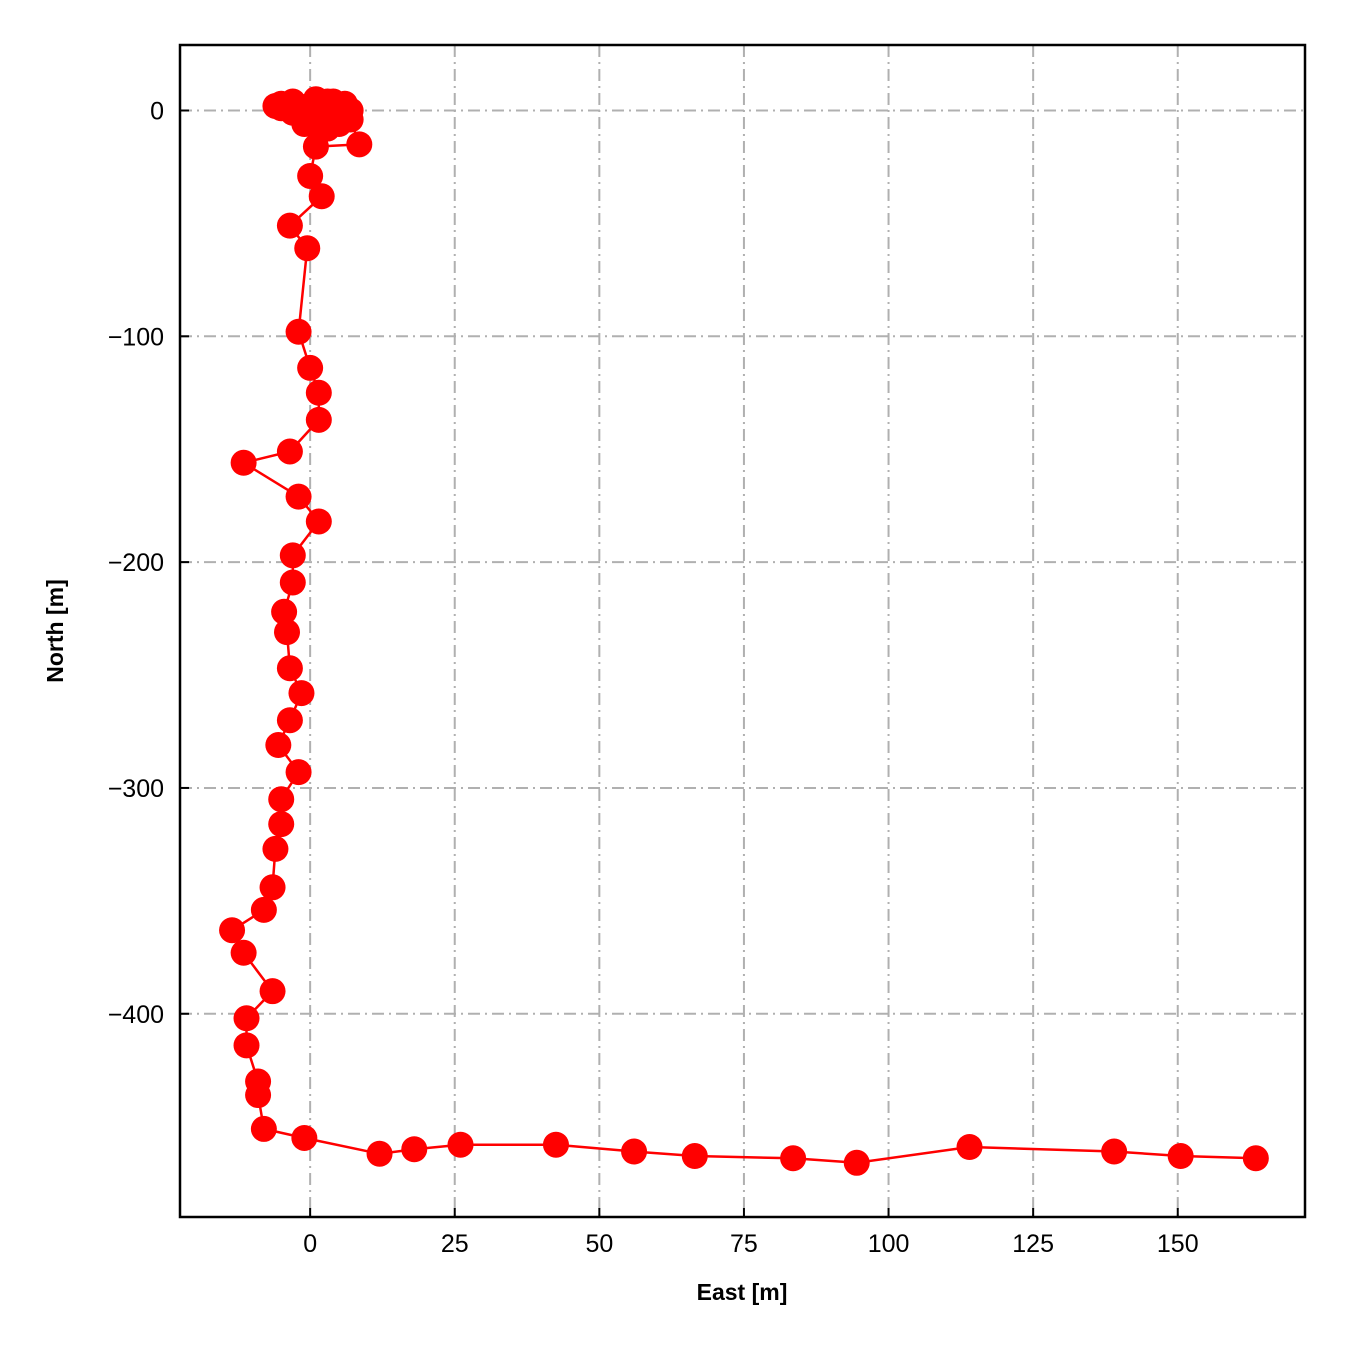  I want to click on x-tick-label: 75, so click(744, 1244).